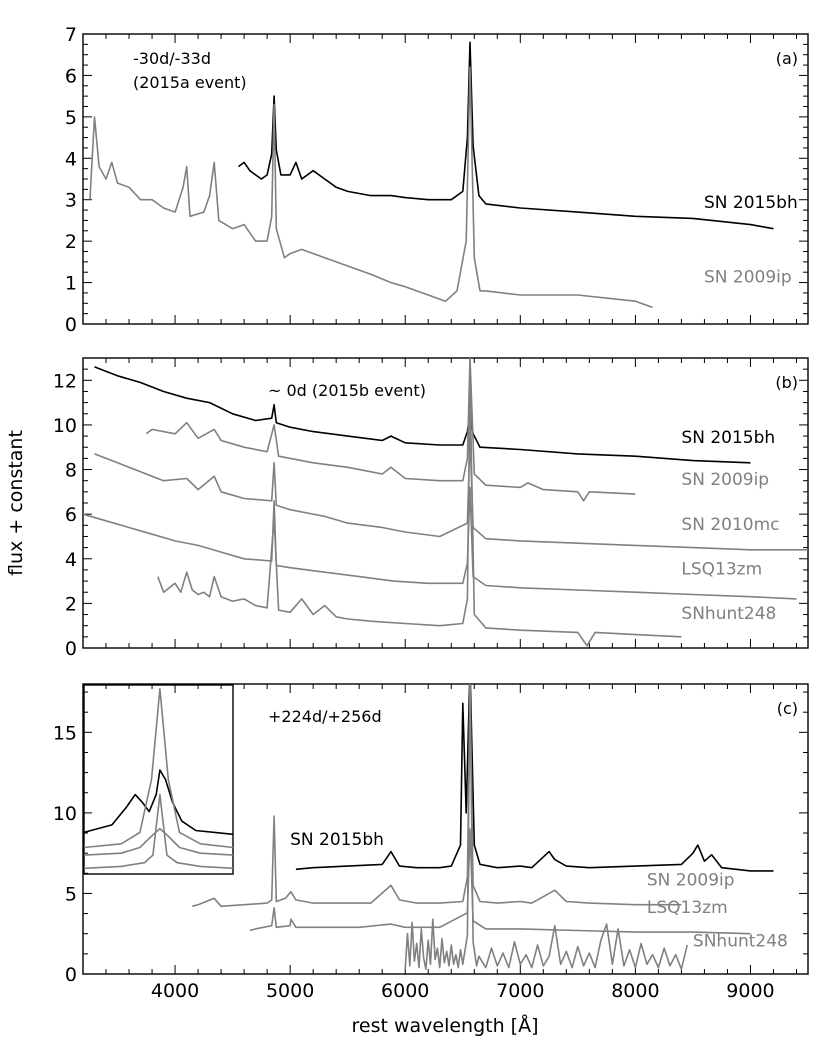 This screenshot has height=1064, width=830. What do you see at coordinates (730, 525) in the screenshot?
I see `series-label-sn-2010mc: SN 2010mc` at bounding box center [730, 525].